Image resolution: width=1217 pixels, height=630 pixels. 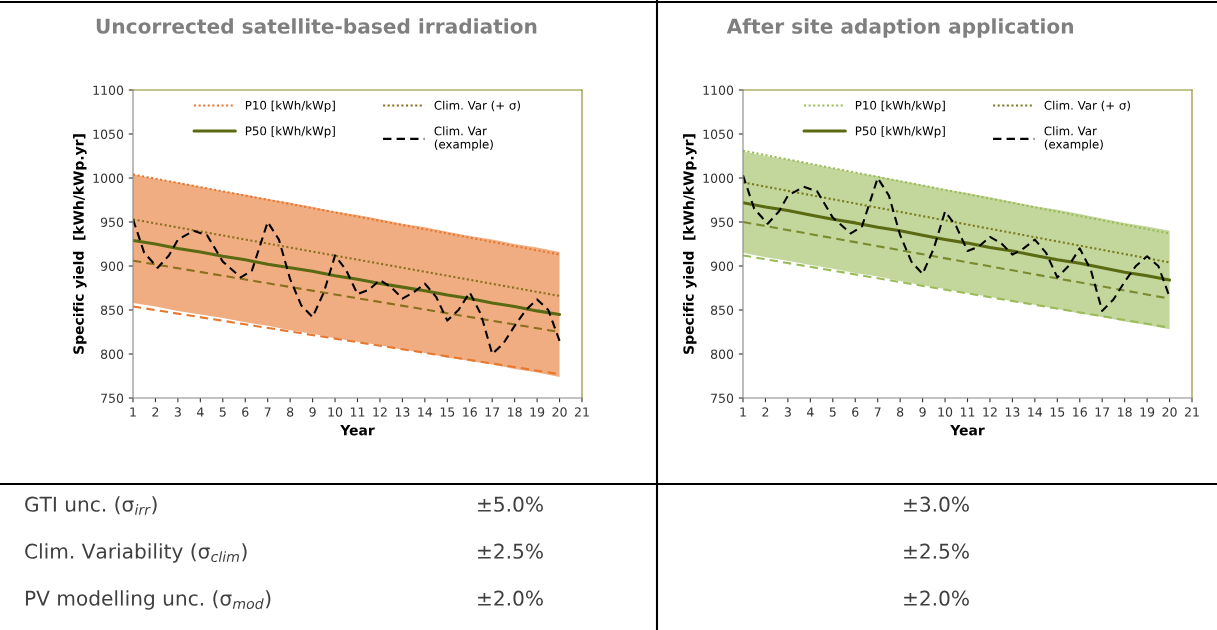 What do you see at coordinates (899, 28) in the screenshot?
I see `chart-title: After site adaption application` at bounding box center [899, 28].